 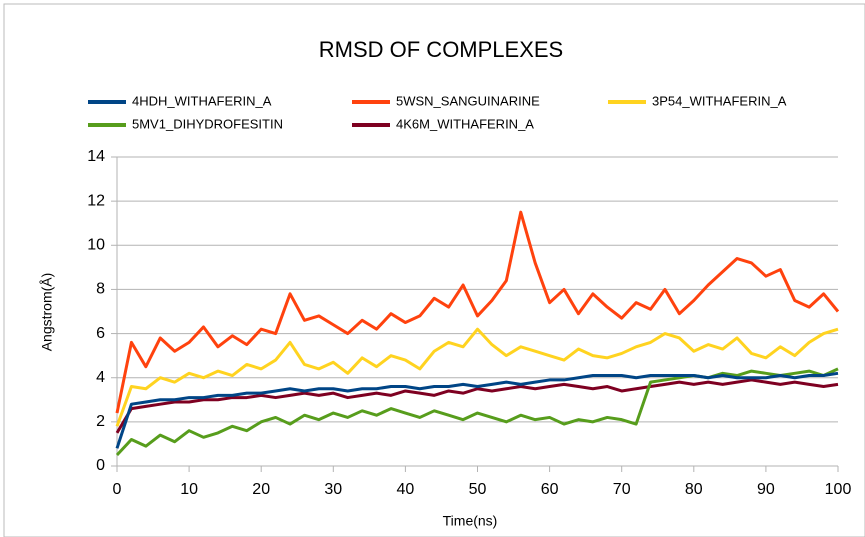 I want to click on x-tick-label: 80, so click(x=694, y=489).